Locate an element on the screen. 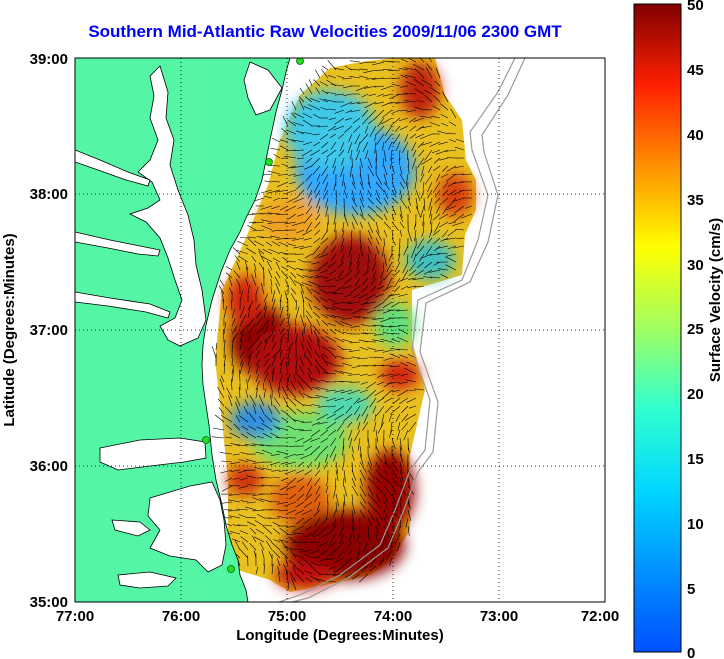 This screenshot has height=659, width=724. delaware-bay is located at coordinates (263, 88).